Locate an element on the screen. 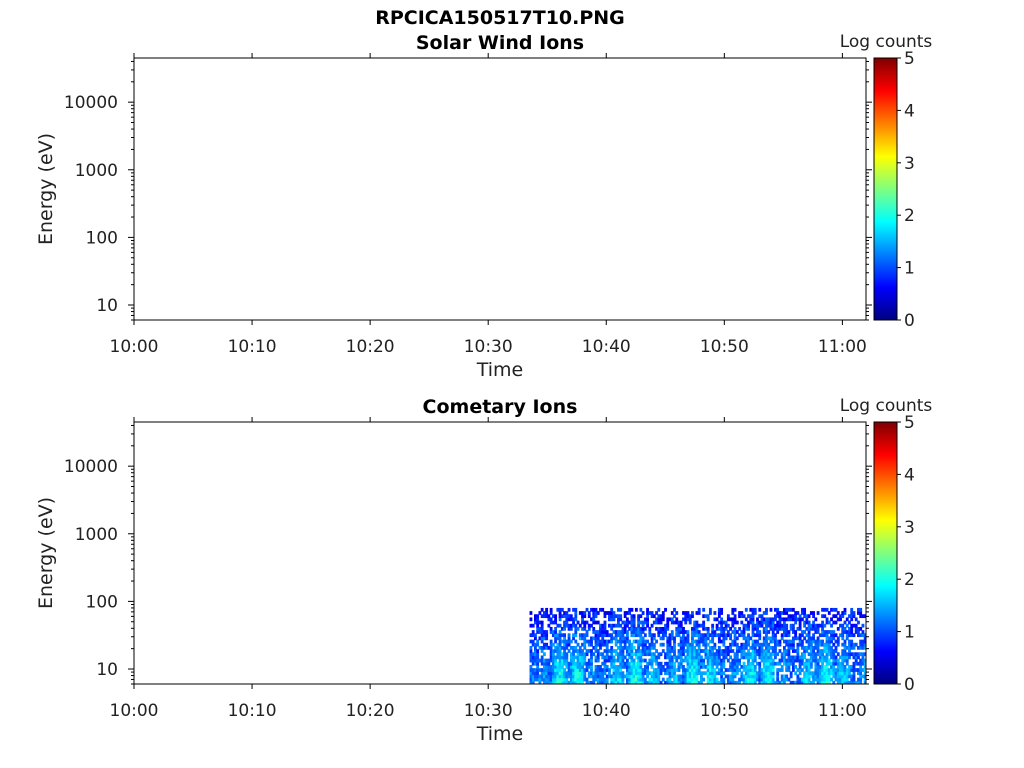 The height and width of the screenshot is (768, 1024). y-tick-label: 10 is located at coordinates (107, 670).